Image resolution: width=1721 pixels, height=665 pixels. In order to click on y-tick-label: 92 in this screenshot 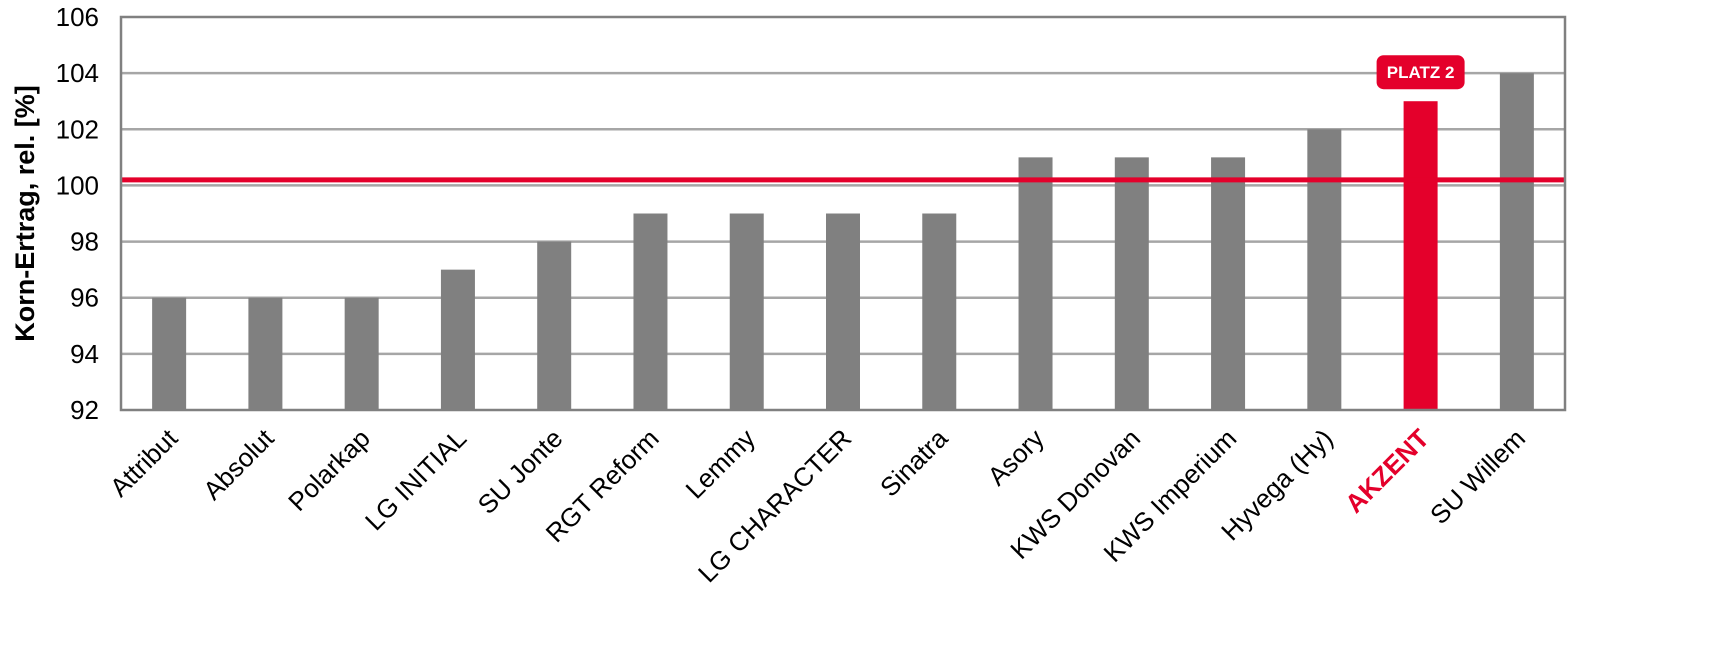, I will do `click(84, 410)`.